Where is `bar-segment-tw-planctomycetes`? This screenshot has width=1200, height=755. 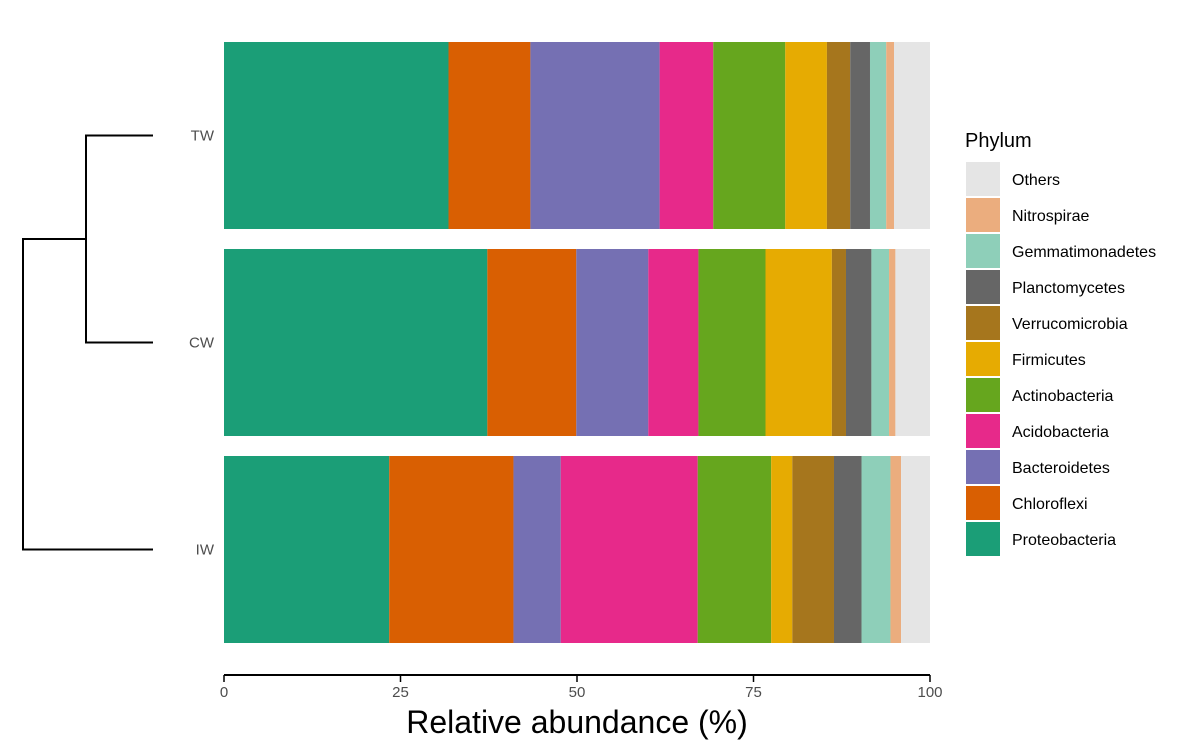
bar-segment-tw-planctomycetes is located at coordinates (860, 135).